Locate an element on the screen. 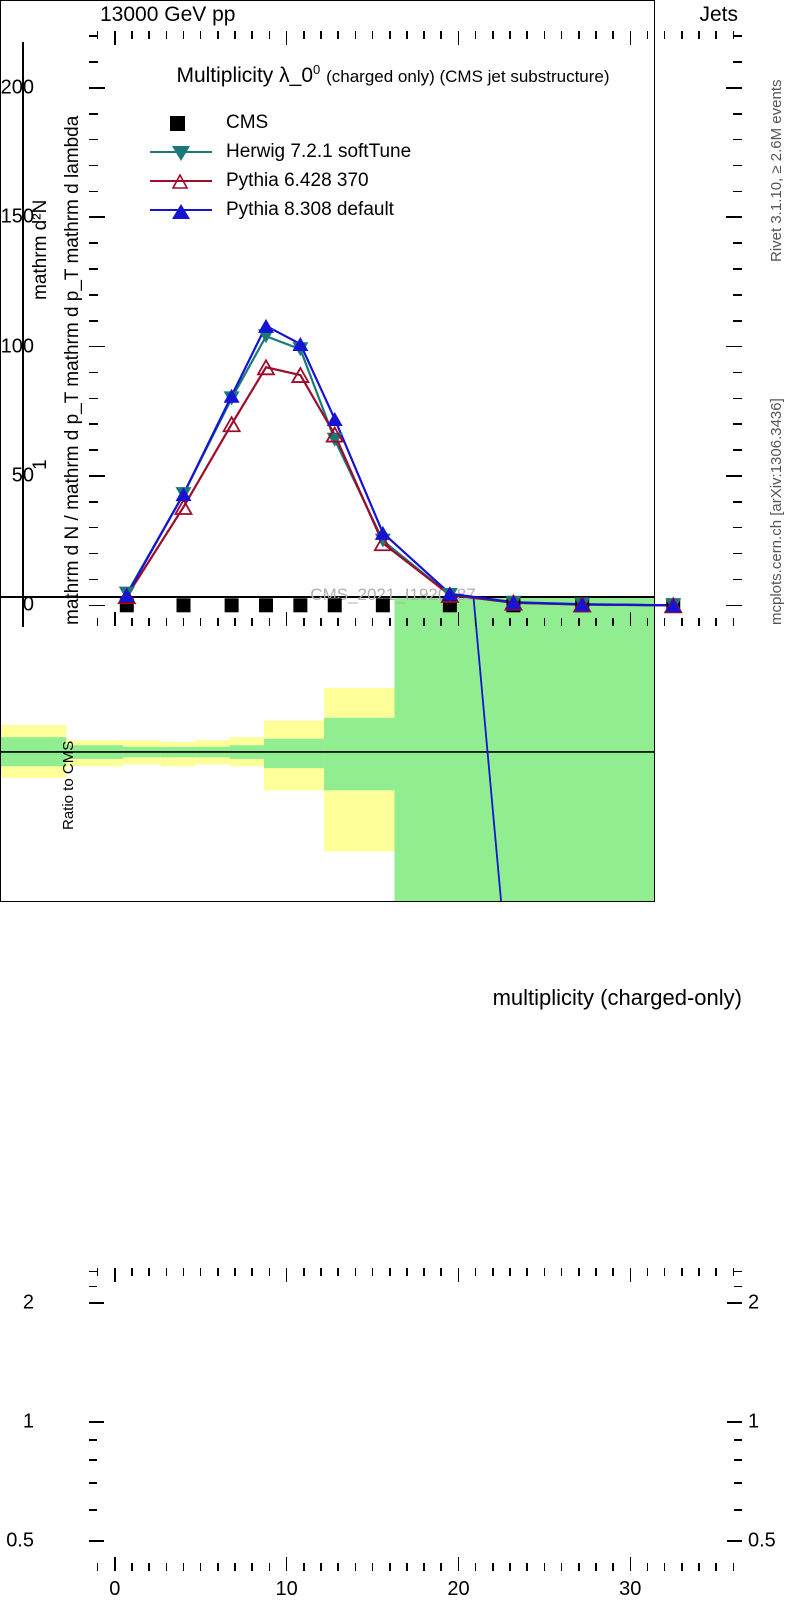  yaxis-tick-label-200: 200 is located at coordinates (17, 87).